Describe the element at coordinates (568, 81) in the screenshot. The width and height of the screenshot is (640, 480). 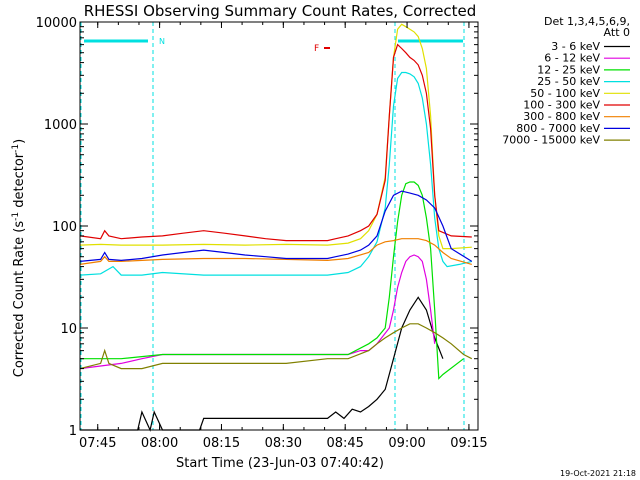
I see `legend-label-4: 25 - 50 keV` at that location.